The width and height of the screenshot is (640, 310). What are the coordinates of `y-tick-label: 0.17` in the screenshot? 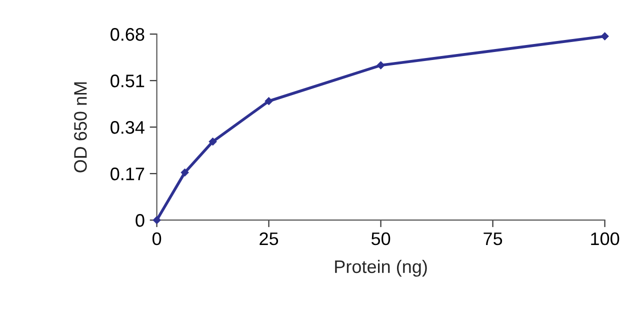 It's located at (127, 174).